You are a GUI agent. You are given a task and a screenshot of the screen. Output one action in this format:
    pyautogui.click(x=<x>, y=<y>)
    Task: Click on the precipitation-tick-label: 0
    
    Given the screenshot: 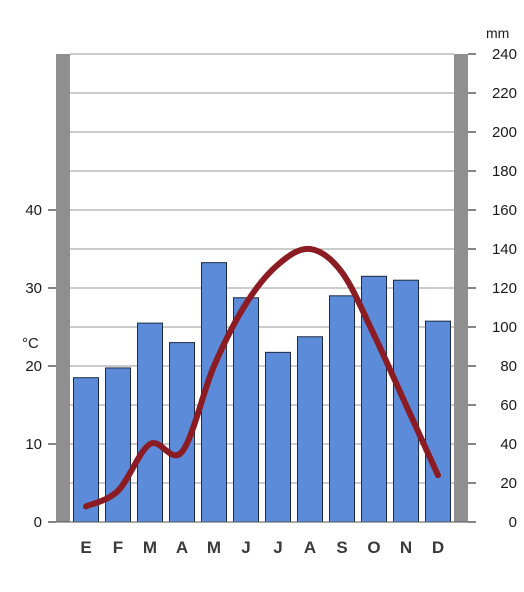 What is the action you would take?
    pyautogui.click(x=513, y=522)
    